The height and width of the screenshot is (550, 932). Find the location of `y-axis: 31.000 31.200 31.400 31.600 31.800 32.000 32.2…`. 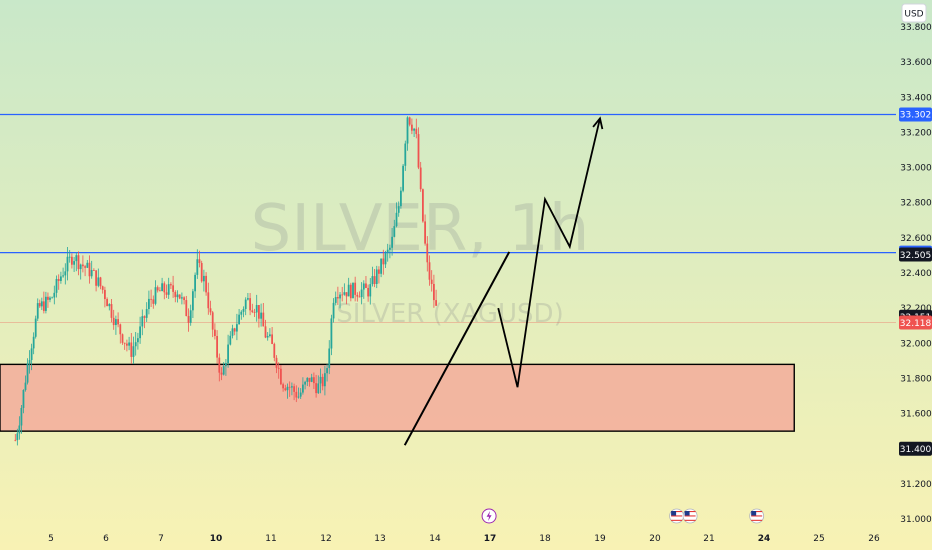

y-axis: 31.000 31.200 31.400 31.600 31.800 32.000 32.2… is located at coordinates (915, 274).